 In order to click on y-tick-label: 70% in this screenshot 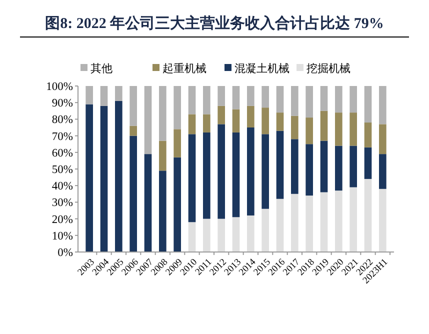, I will do `click(63, 136)`.